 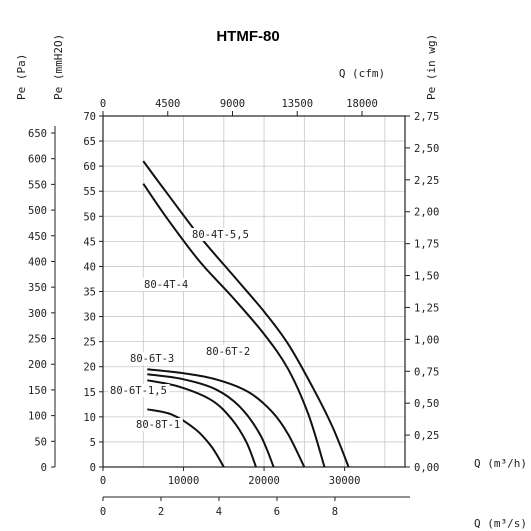 What do you see at coordinates (426, 277) in the screenshot?
I see `inwg-tick-label: 1,50` at bounding box center [426, 277].